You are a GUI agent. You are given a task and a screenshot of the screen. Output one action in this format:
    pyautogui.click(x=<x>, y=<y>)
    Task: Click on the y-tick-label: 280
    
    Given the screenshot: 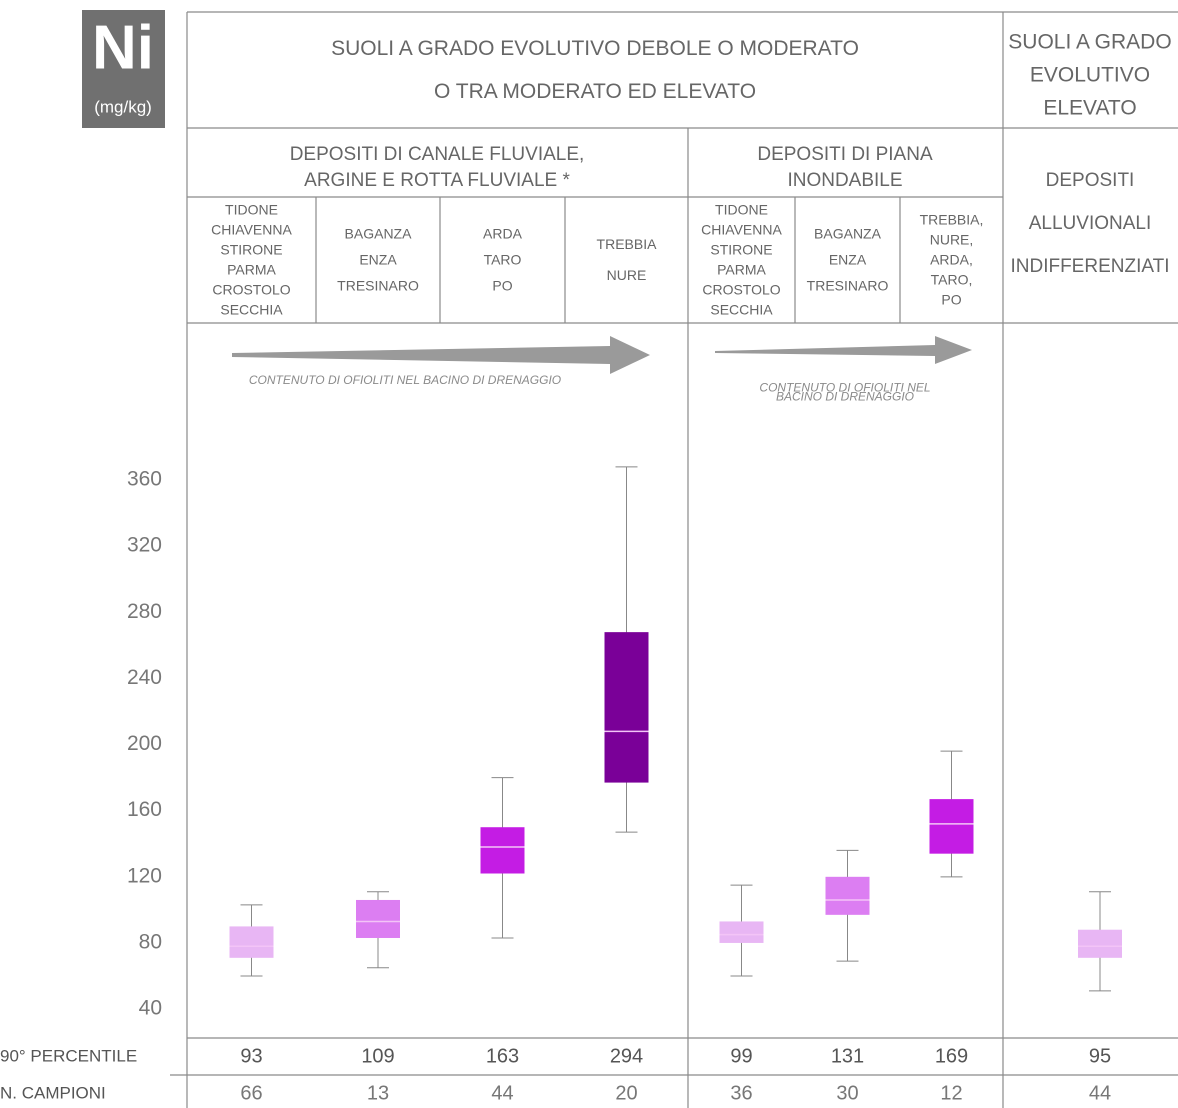 What is the action you would take?
    pyautogui.click(x=144, y=611)
    